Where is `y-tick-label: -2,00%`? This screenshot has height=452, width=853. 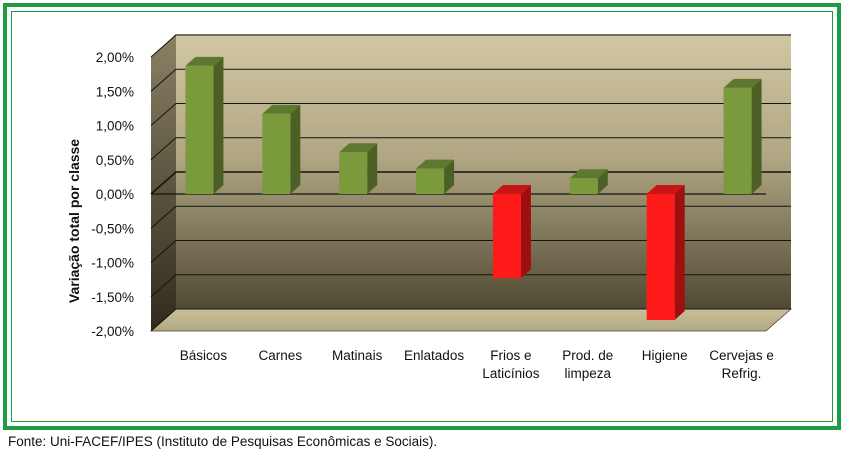 y-tick-label: -2,00% is located at coordinates (112, 331).